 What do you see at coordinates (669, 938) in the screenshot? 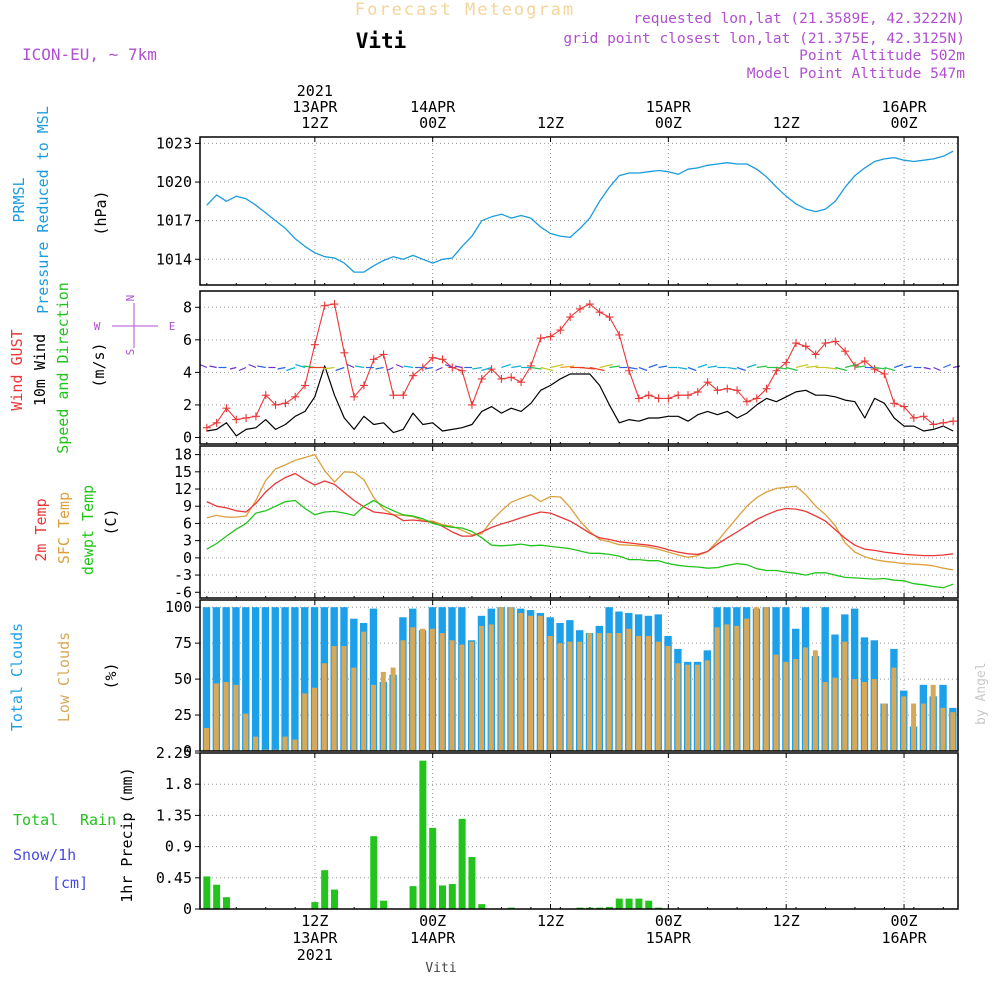
I see `bottom-time-label: 15APR` at bounding box center [669, 938].